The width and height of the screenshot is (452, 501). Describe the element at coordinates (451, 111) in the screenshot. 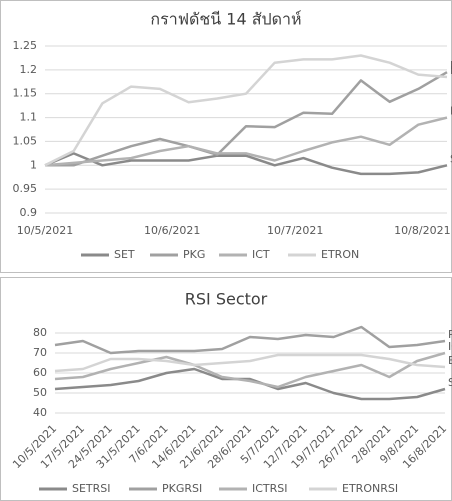

I see `end-label: IC` at that location.